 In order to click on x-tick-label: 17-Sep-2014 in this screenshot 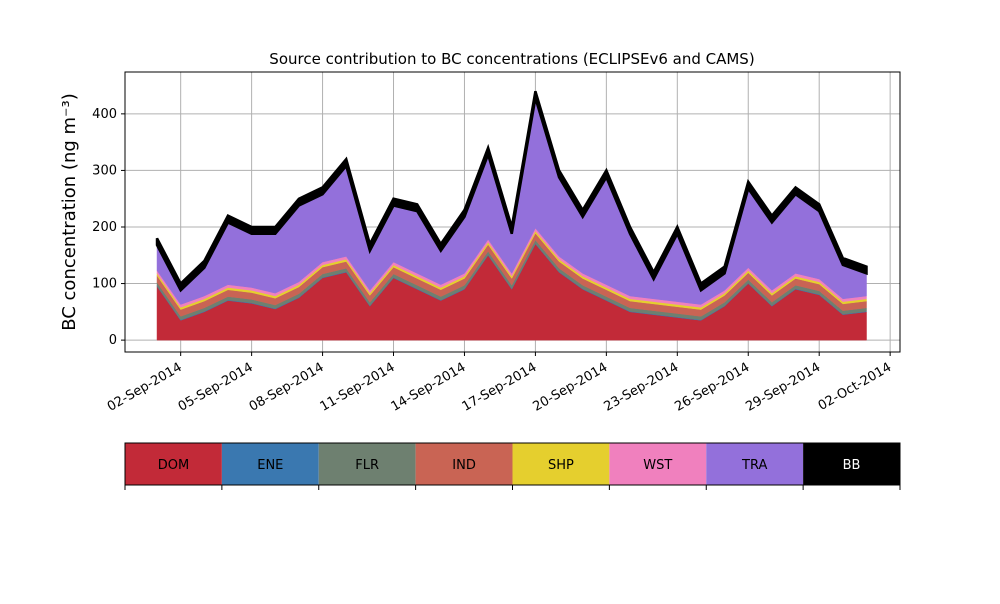, I will do `click(500, 387)`.